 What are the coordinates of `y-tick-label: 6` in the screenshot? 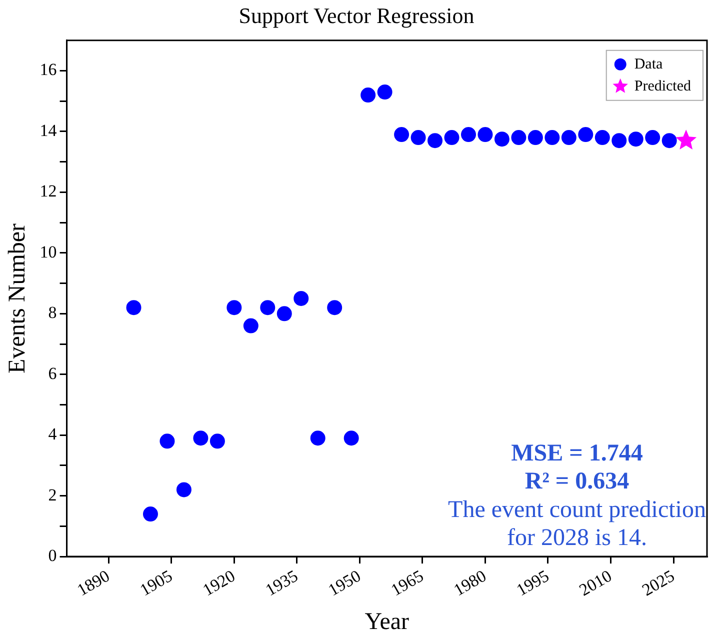 It's located at (52, 373).